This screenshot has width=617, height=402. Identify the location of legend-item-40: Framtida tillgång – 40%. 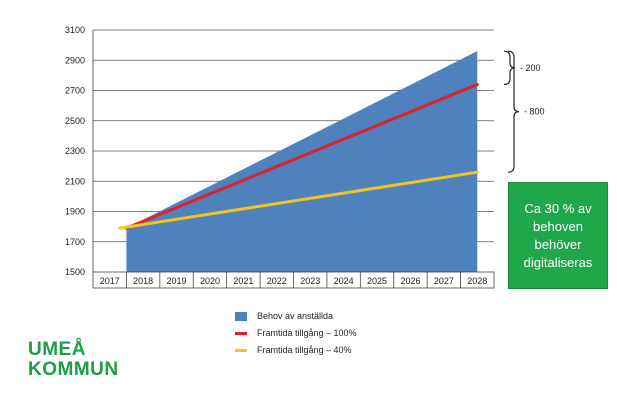
(296, 350).